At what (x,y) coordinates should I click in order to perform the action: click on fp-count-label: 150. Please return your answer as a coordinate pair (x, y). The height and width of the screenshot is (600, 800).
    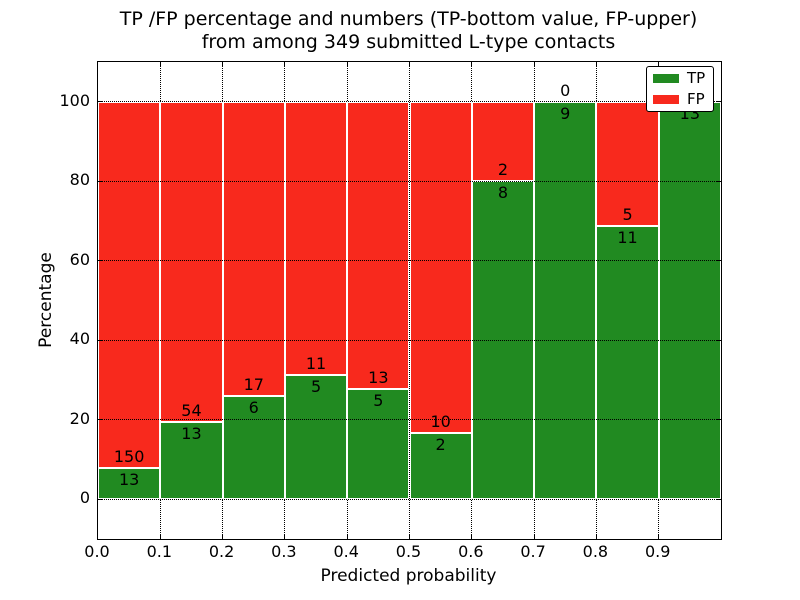
    Looking at the image, I should click on (129, 456).